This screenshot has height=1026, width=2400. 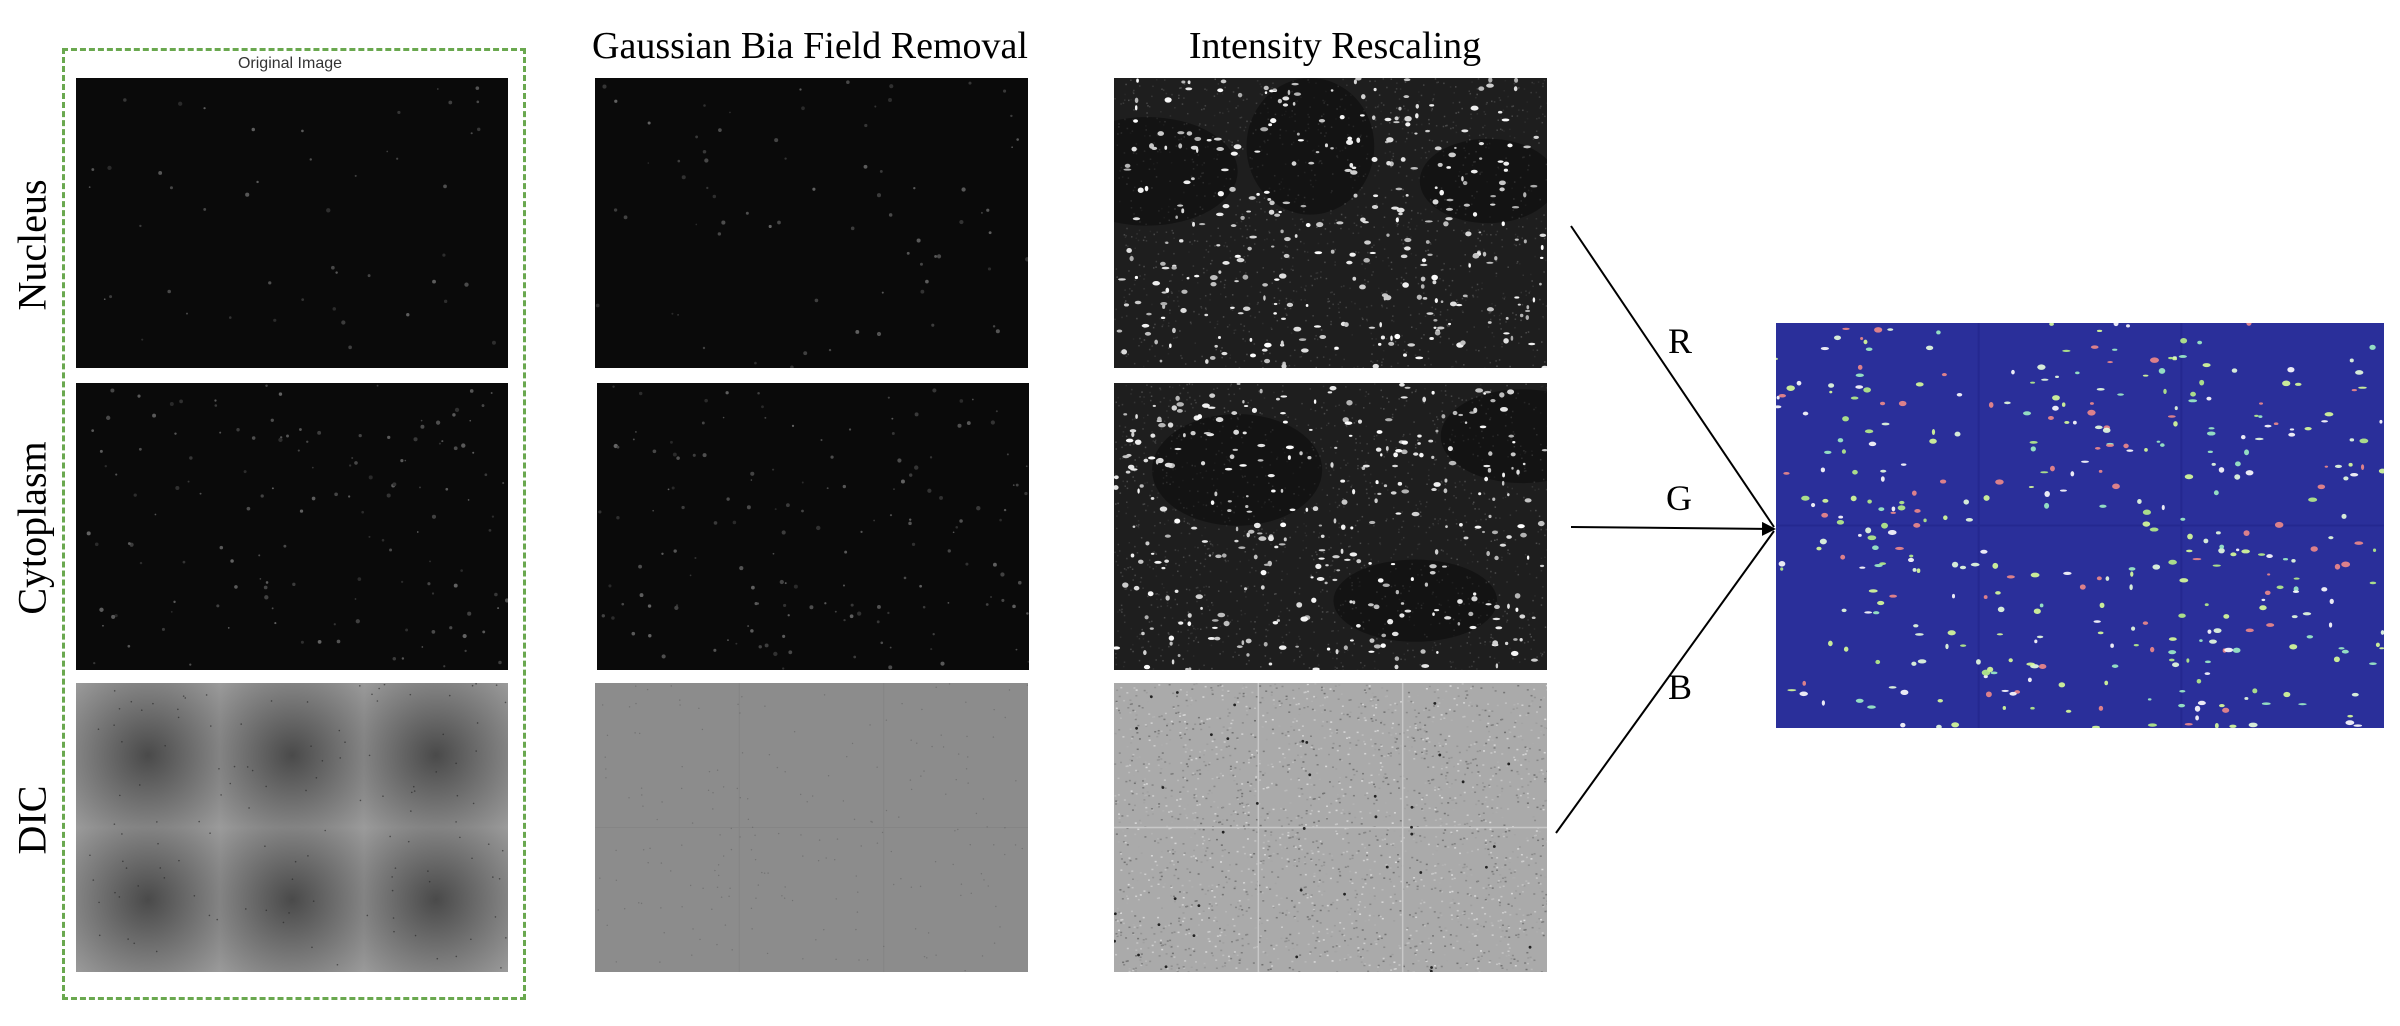 What do you see at coordinates (1673, 528) in the screenshot?
I see `arrow-g` at bounding box center [1673, 528].